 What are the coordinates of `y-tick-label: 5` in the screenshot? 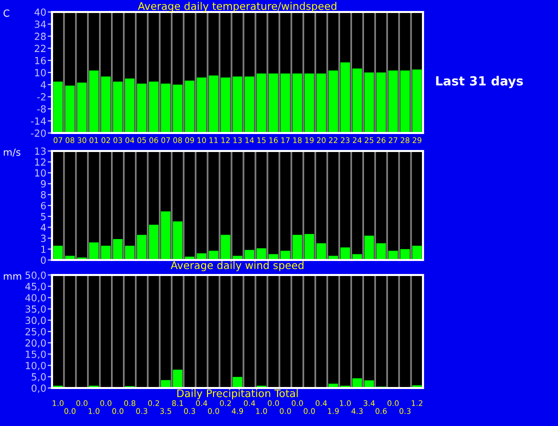 It's located at (43, 216).